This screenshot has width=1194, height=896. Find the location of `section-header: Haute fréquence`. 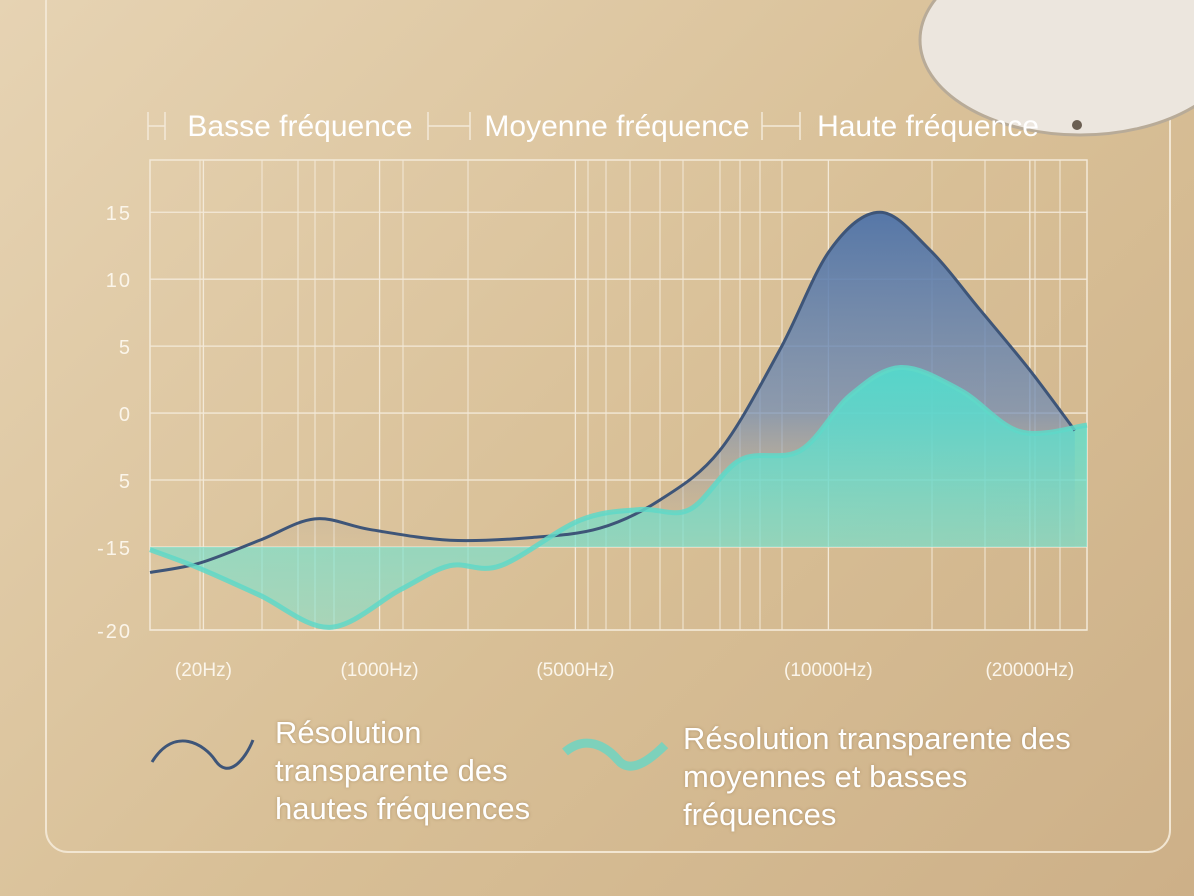

section-header: Haute fréquence is located at coordinates (928, 126).